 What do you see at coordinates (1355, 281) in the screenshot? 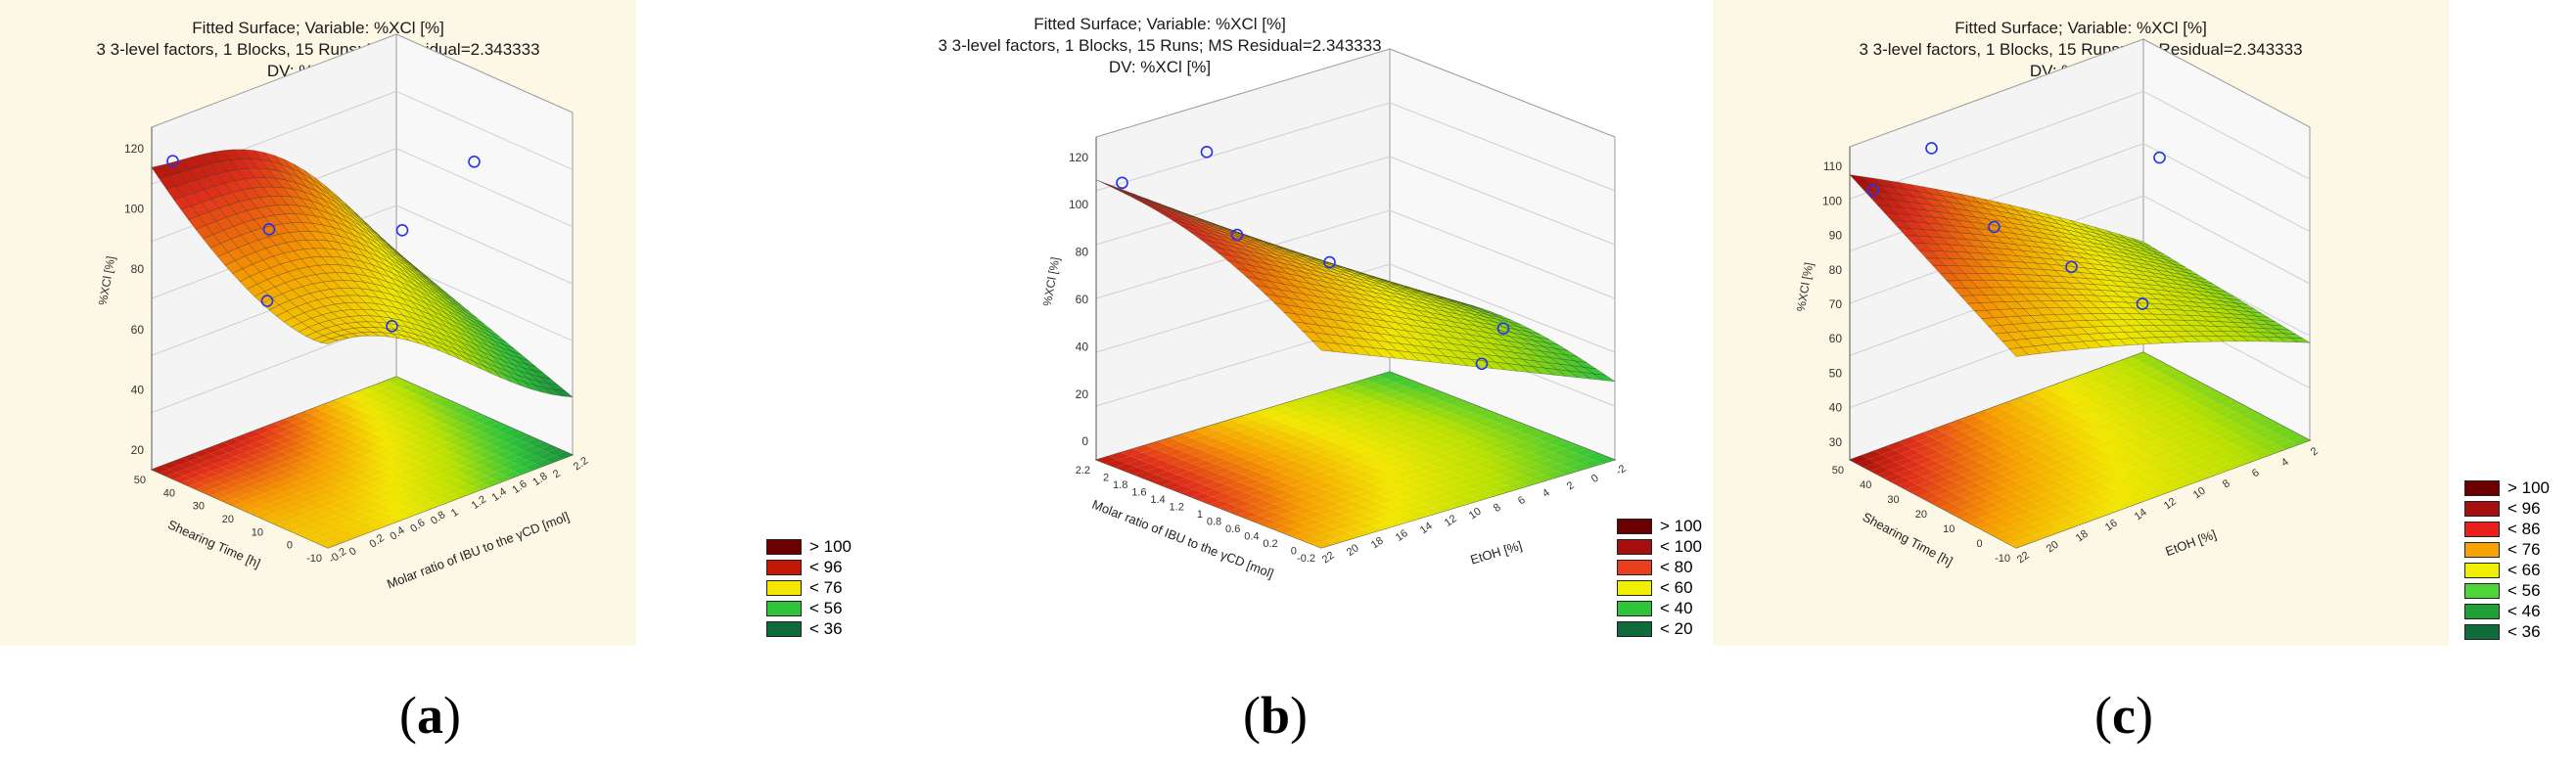
I see `fitted-surface` at bounding box center [1355, 281].